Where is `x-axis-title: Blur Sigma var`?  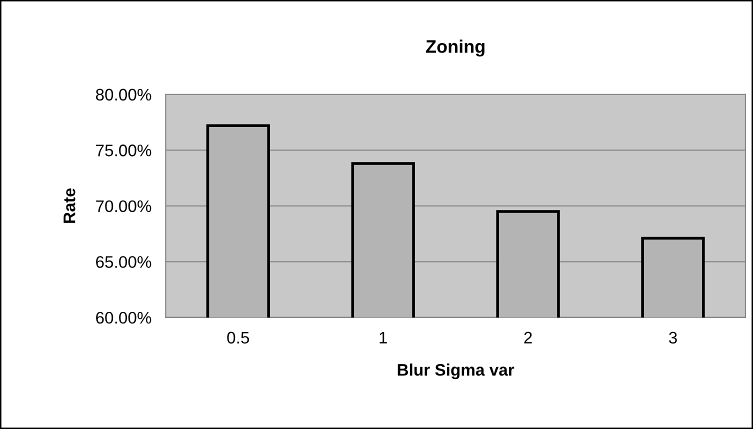 x-axis-title: Blur Sigma var is located at coordinates (456, 372).